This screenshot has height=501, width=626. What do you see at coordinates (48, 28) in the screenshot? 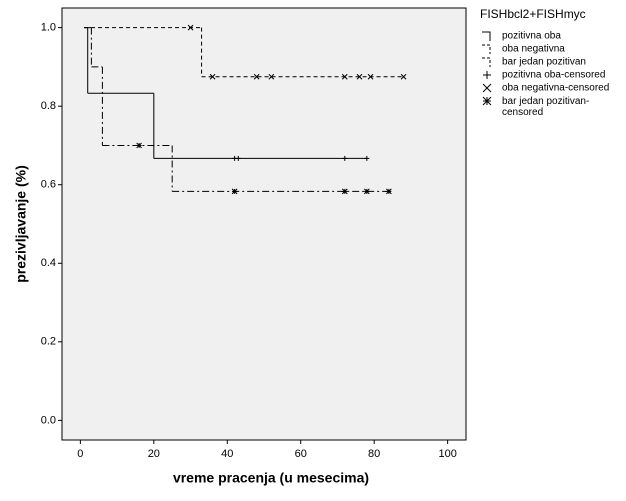
I see `y-tick-label: 1.0` at bounding box center [48, 28].